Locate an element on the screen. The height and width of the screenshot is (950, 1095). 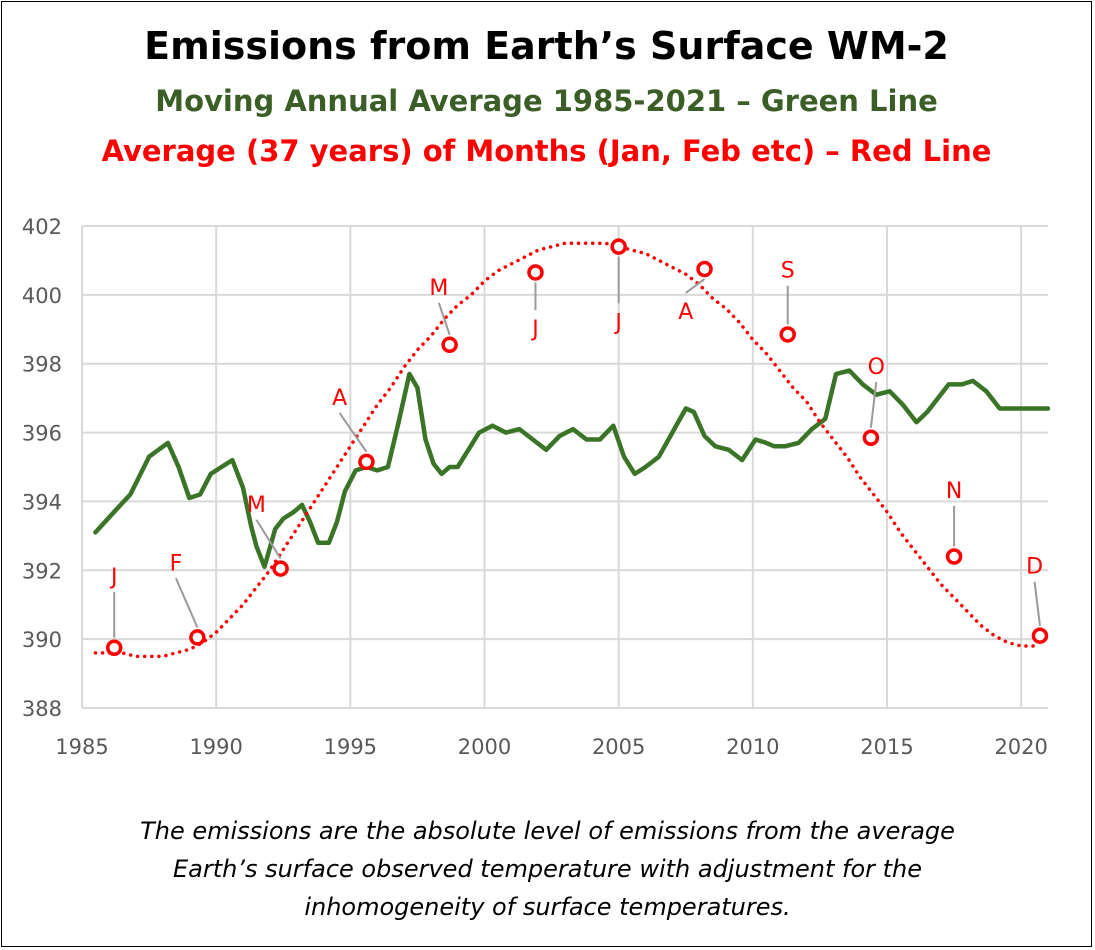
month-point-mar is located at coordinates (280, 568).